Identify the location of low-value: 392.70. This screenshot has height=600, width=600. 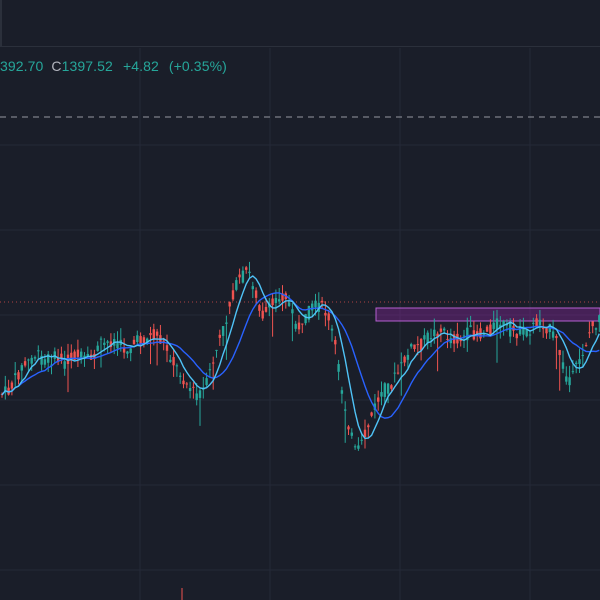
(22, 66).